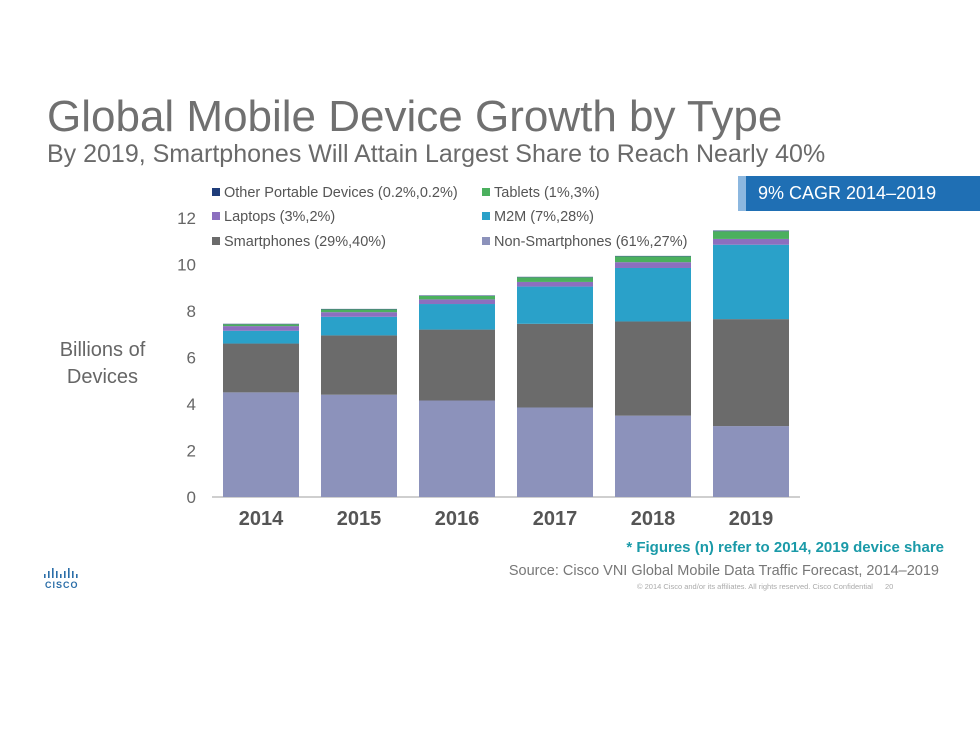 The image size is (980, 735). I want to click on y-tick-label: 10, so click(186, 265).